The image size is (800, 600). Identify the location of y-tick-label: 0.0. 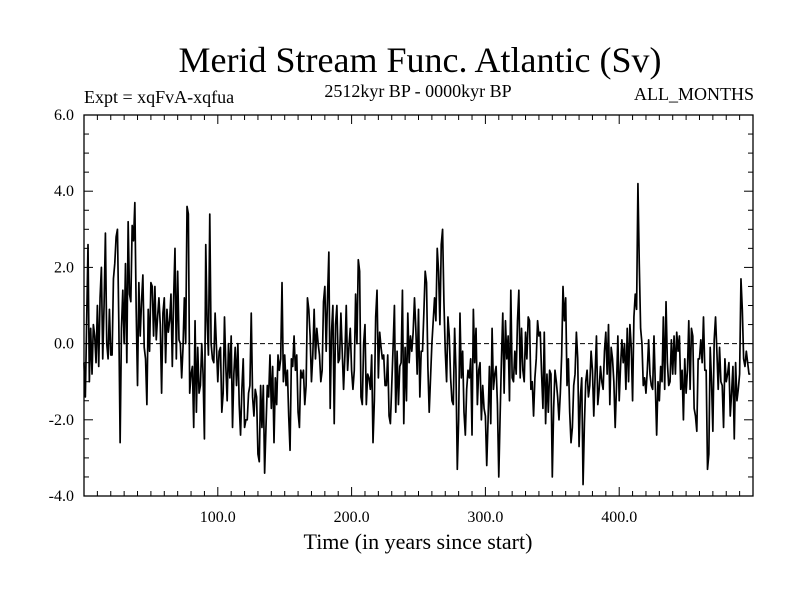
(64, 344).